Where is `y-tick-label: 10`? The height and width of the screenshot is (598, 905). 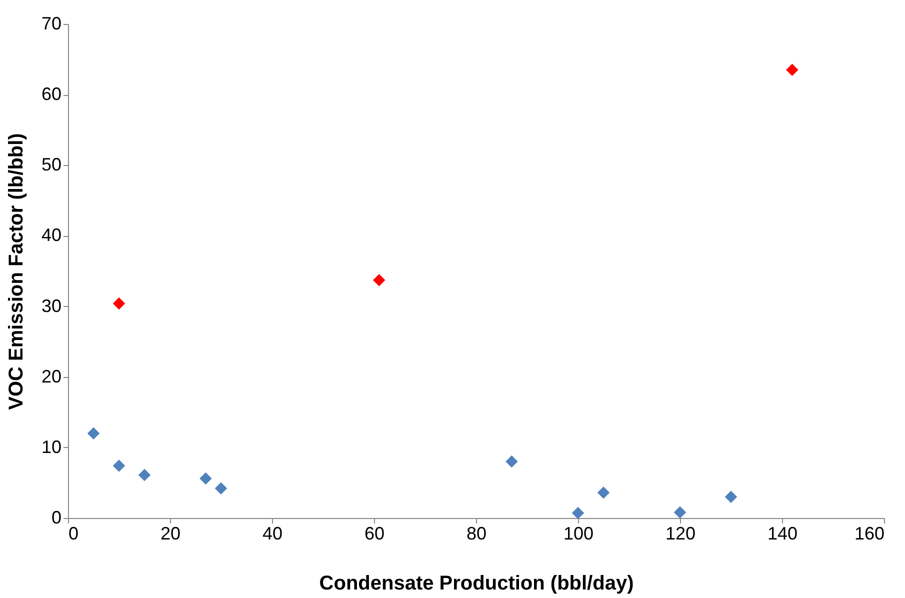 y-tick-label: 10 is located at coordinates (51, 446).